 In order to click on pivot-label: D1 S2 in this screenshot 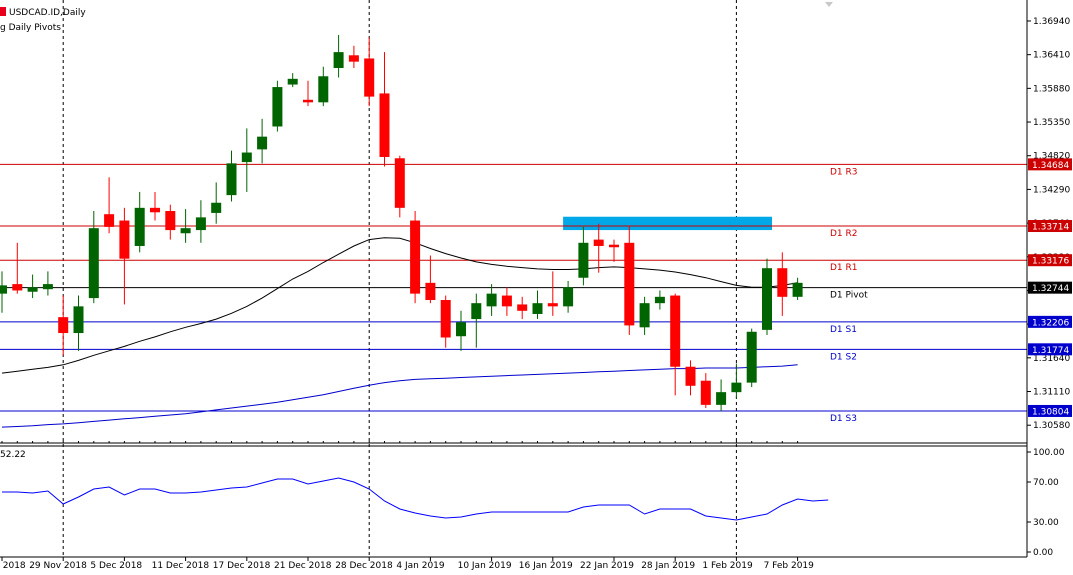, I will do `click(843, 357)`.